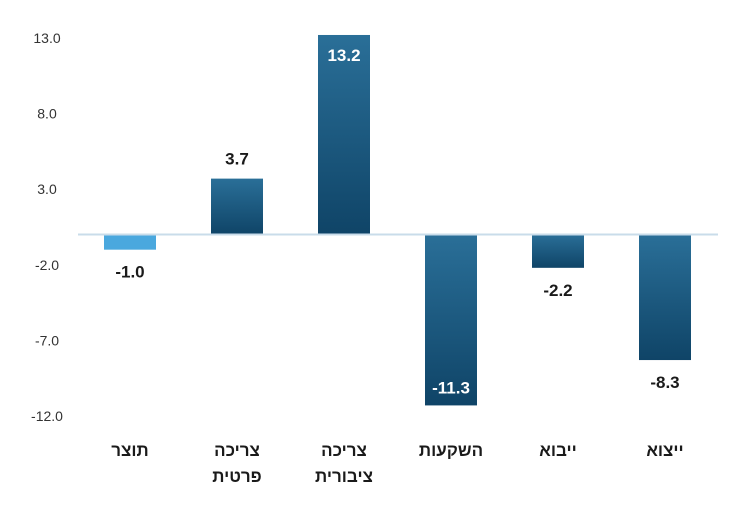 The height and width of the screenshot is (508, 742). Describe the element at coordinates (237, 463) in the screenshot. I see `category-label: צריכה פרטית` at that location.